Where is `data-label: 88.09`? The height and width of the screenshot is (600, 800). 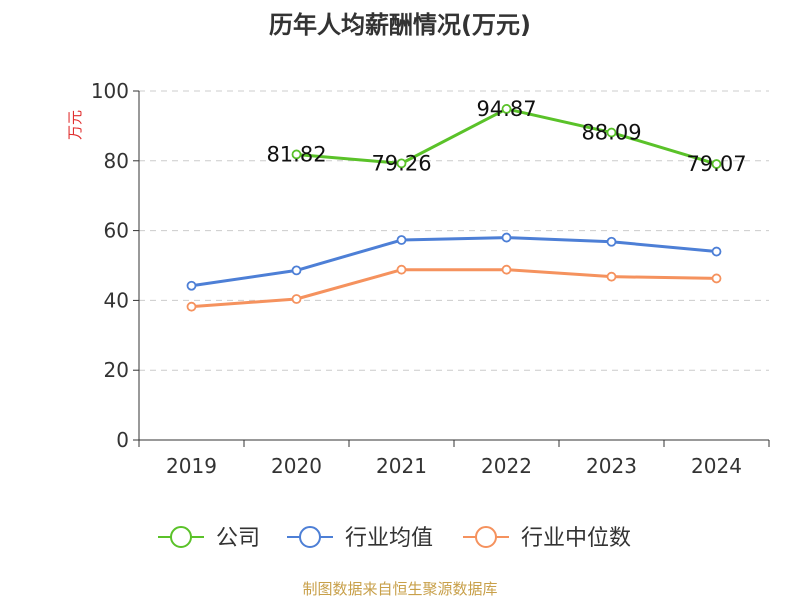
data-label: 88.09 is located at coordinates (611, 133).